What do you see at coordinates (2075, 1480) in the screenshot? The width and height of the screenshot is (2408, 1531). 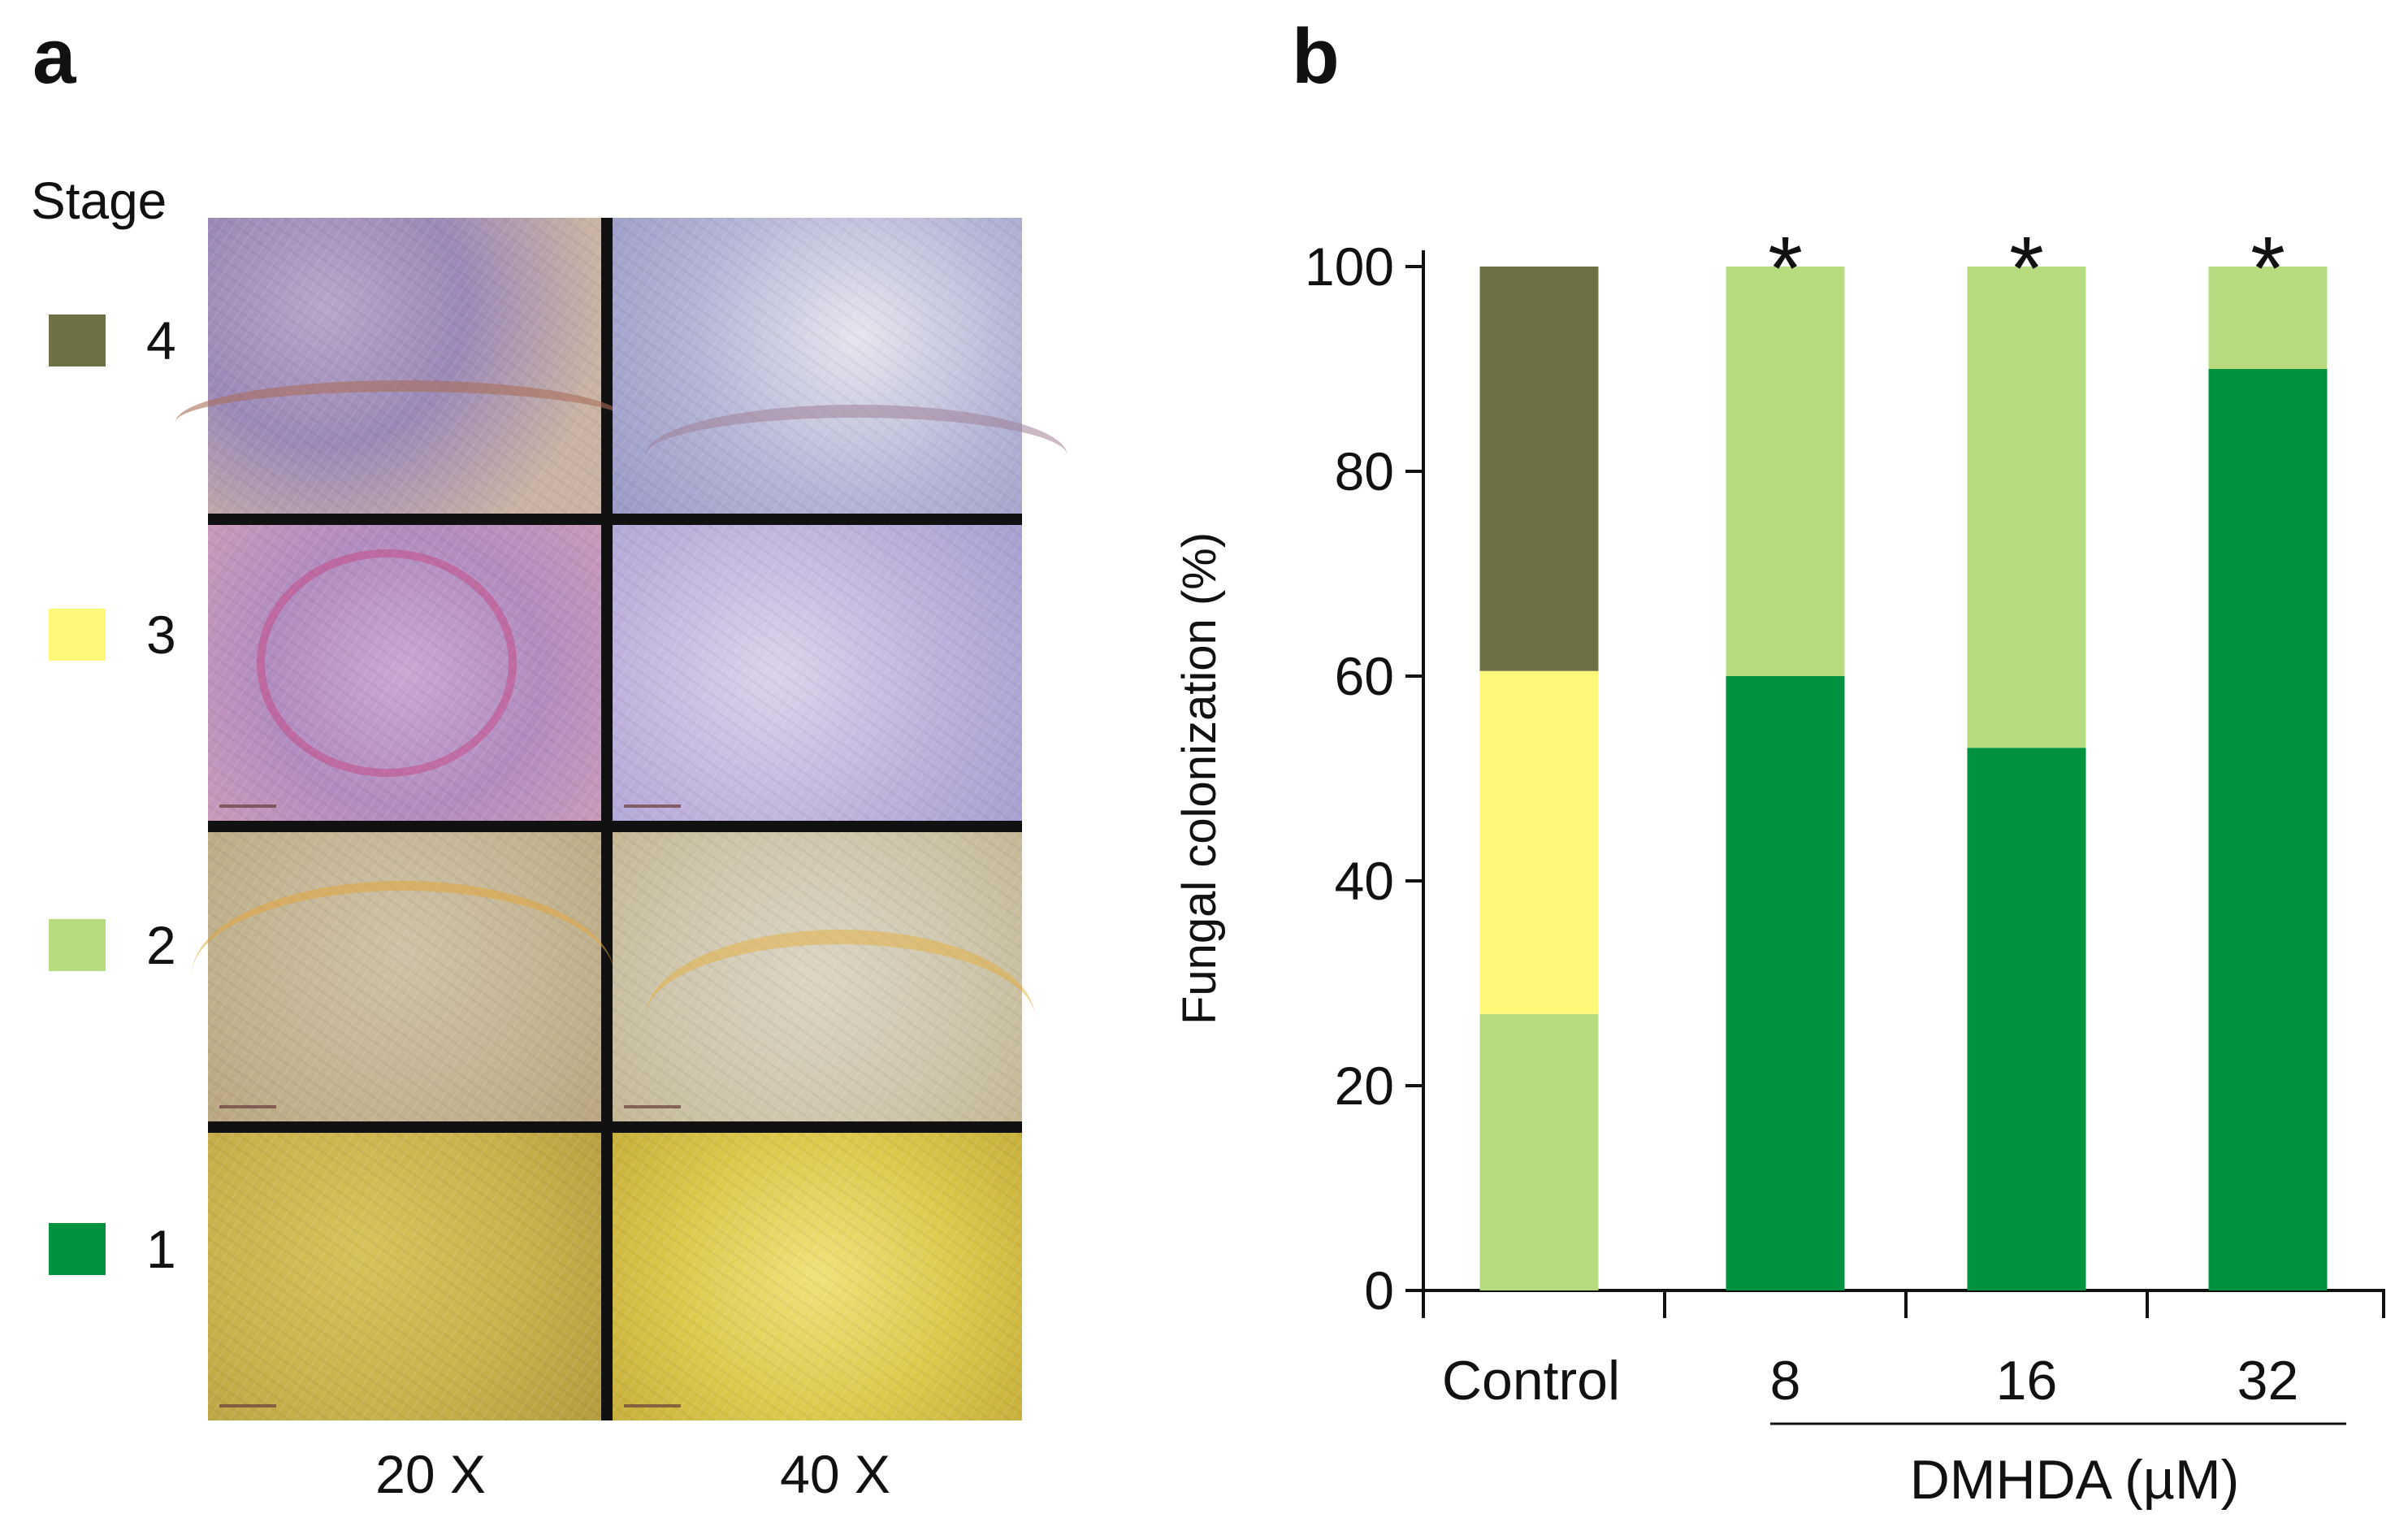 I see `x-group-label: DMHDA (µM)` at bounding box center [2075, 1480].